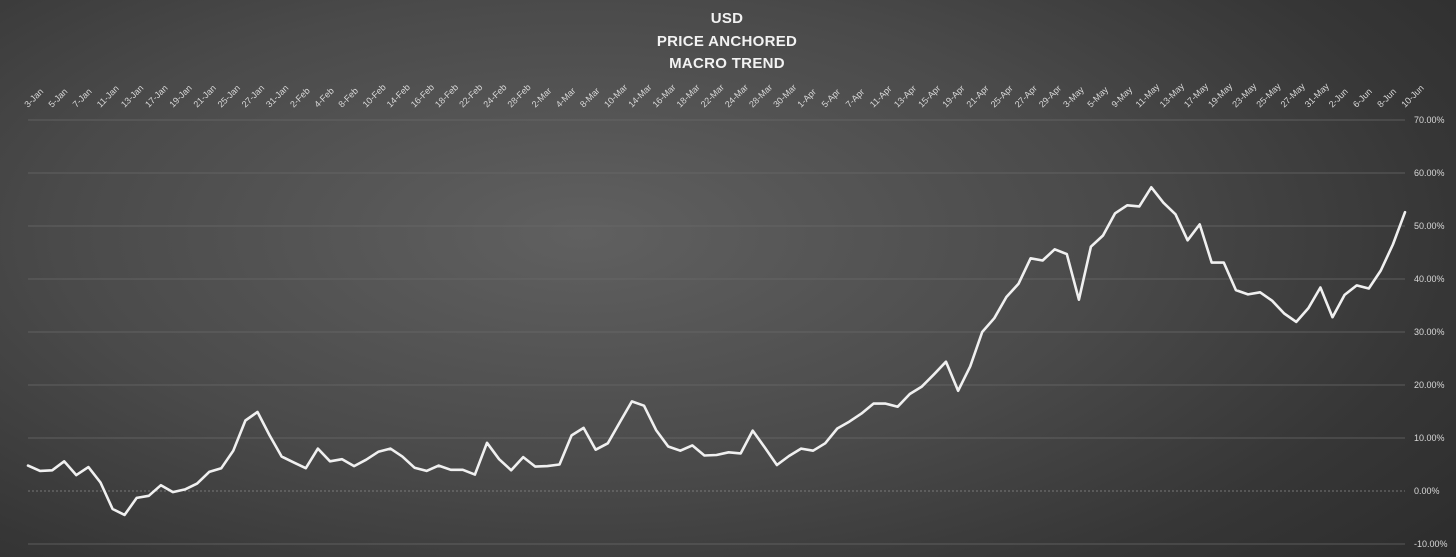  I want to click on x-tick-label: 9-May, so click(1121, 96).